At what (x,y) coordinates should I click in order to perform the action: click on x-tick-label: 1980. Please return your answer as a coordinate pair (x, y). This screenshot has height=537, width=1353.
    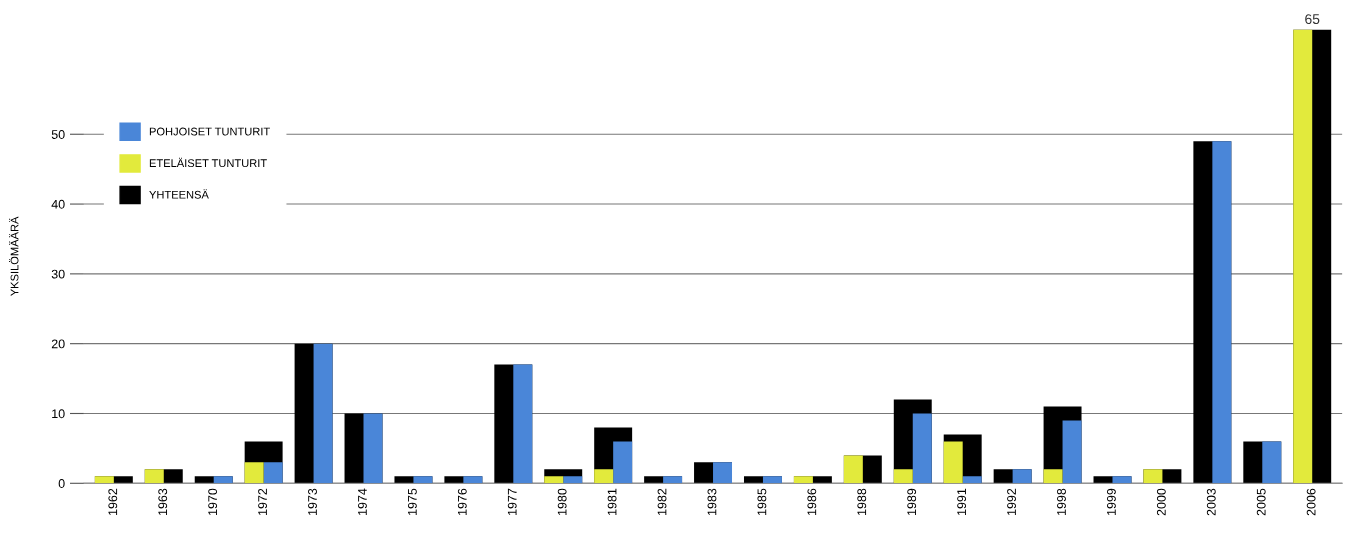
    Looking at the image, I should click on (562, 502).